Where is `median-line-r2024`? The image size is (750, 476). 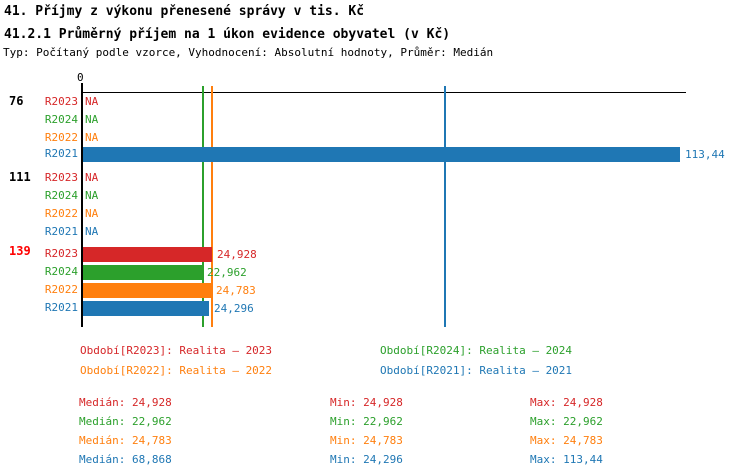 median-line-r2024 is located at coordinates (203, 206).